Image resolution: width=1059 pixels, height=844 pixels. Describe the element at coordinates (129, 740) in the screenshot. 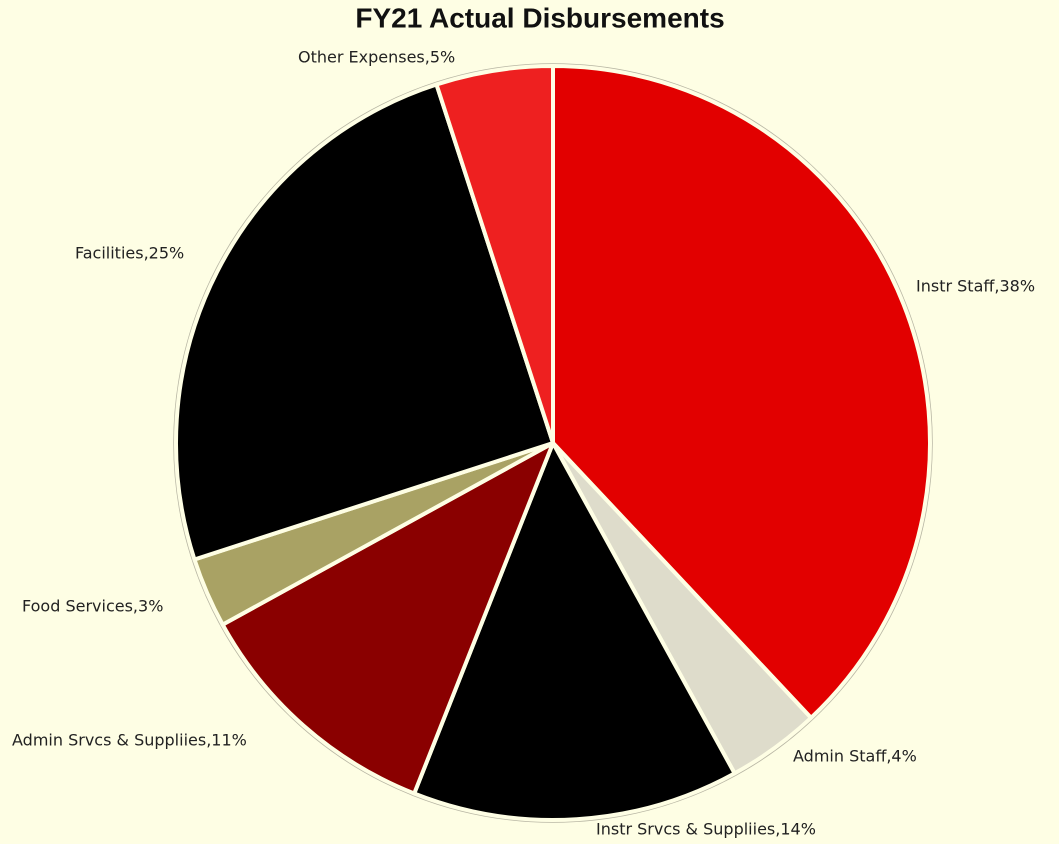

I see `slice-label: Admin Srvcs & Suppliies,11%` at that location.